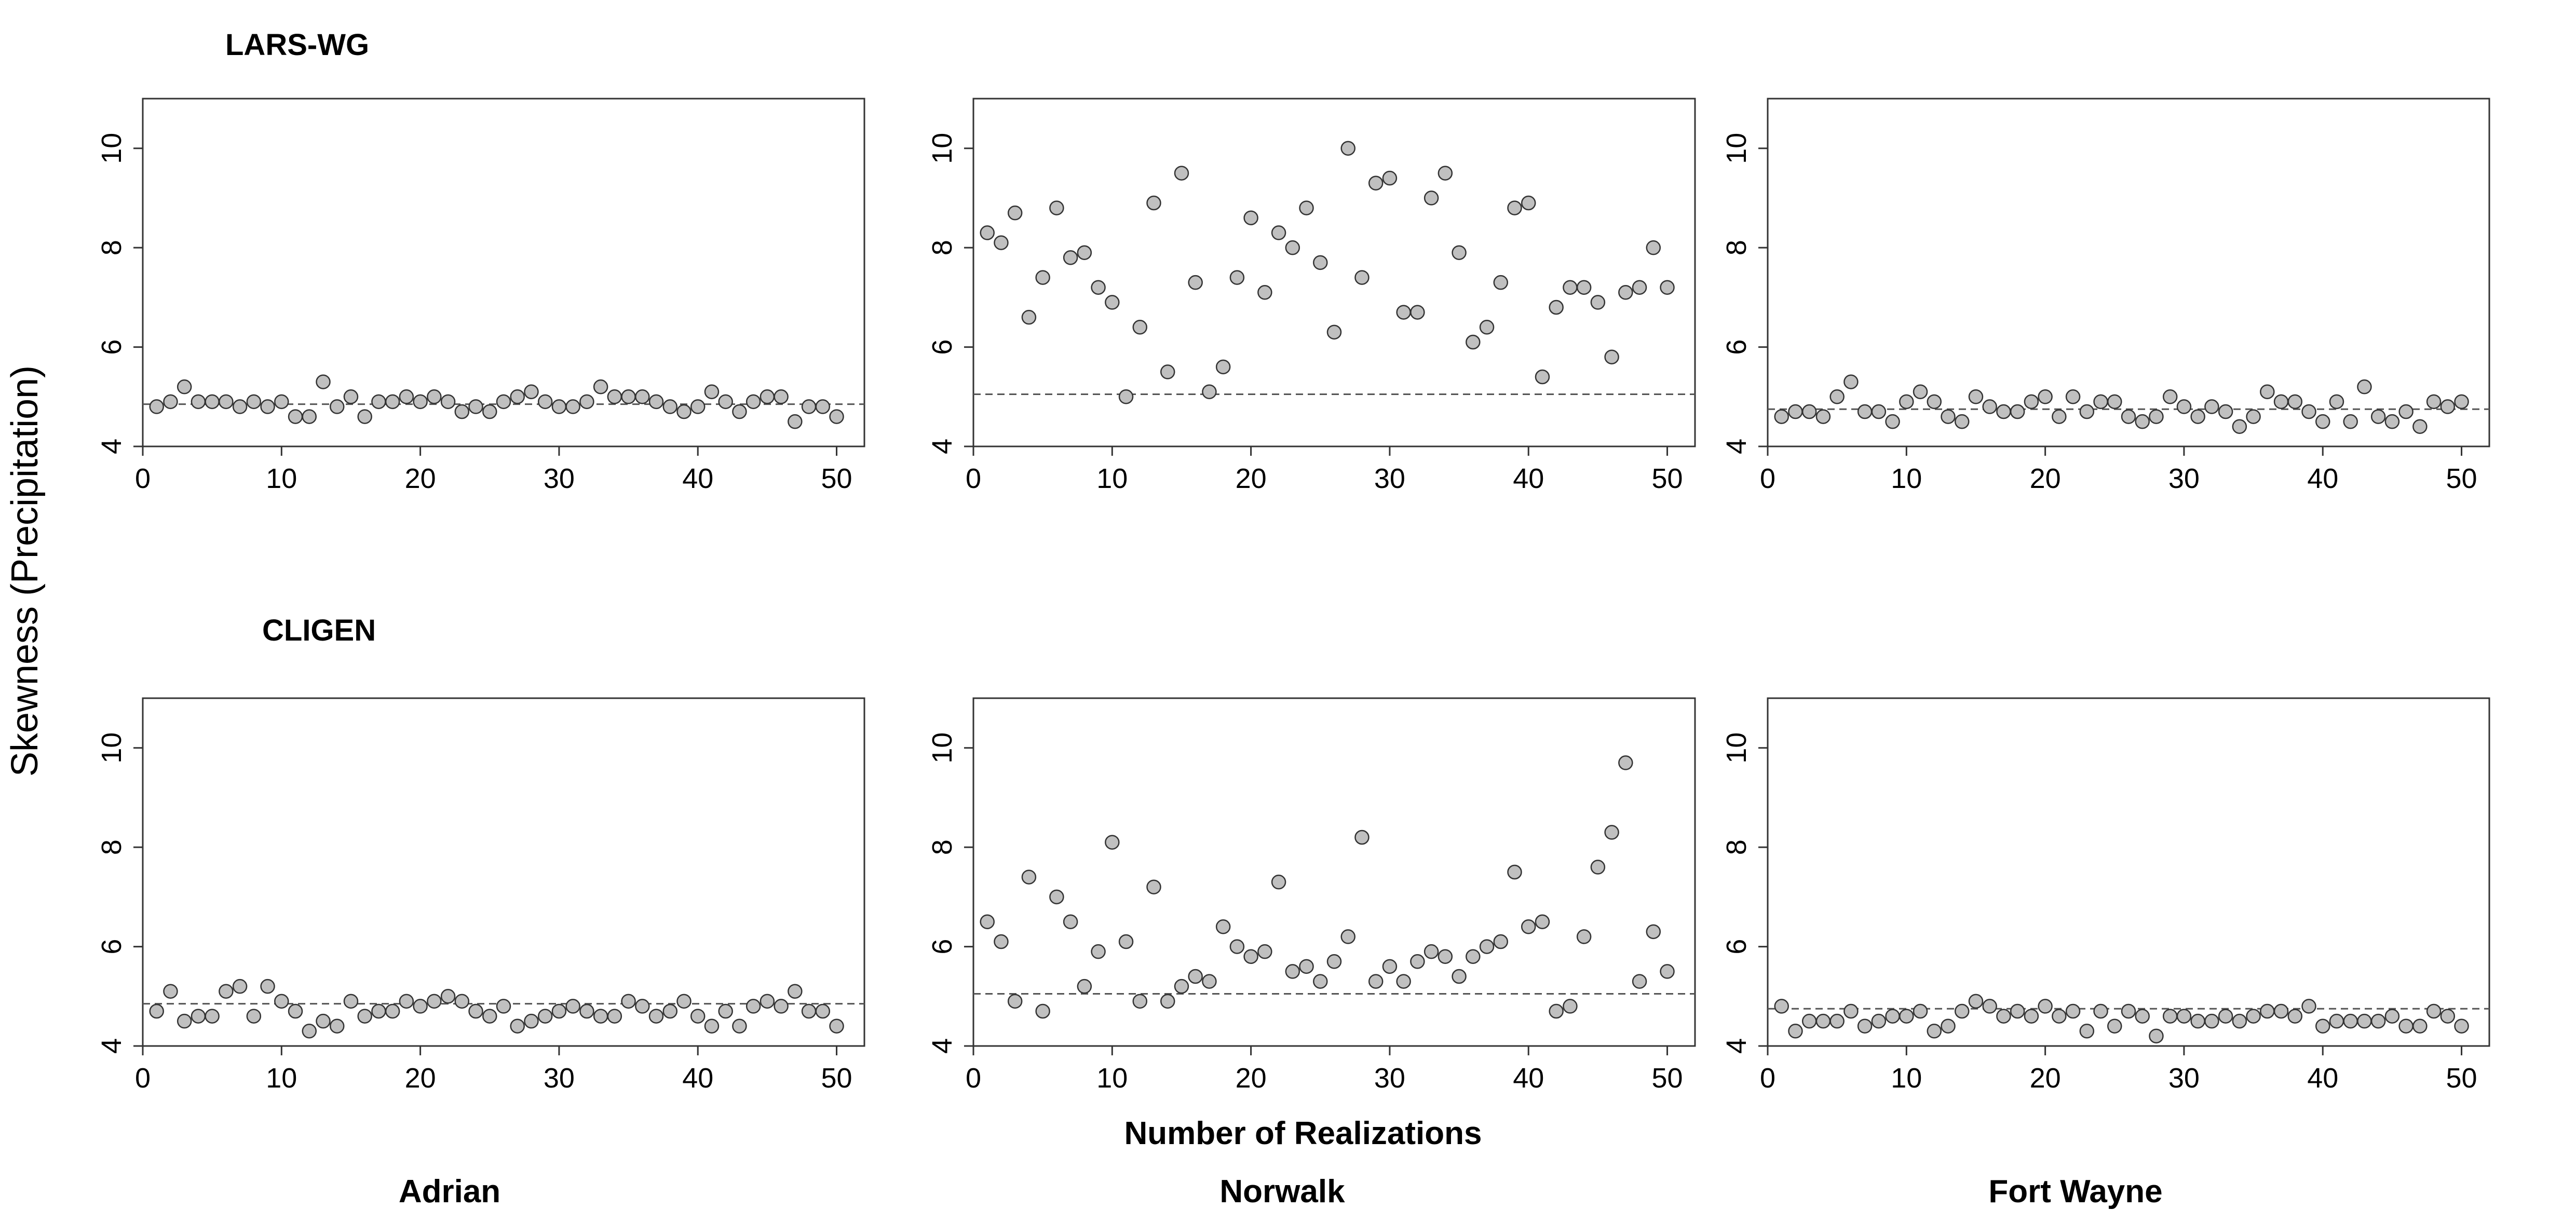 Image resolution: width=2576 pixels, height=1223 pixels. I want to click on x-tick-label: 10, so click(281, 1078).